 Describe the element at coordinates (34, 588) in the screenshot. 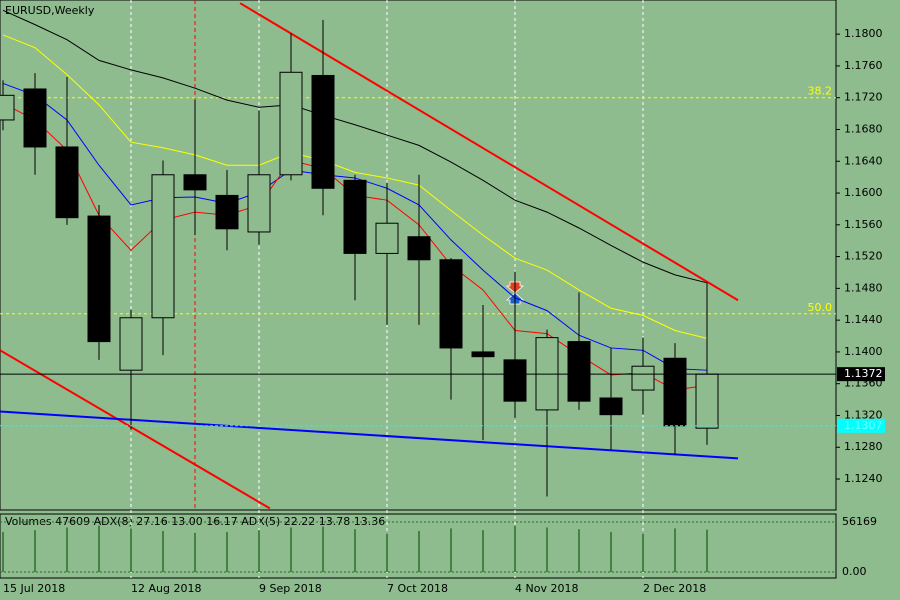

I see `x-tick-label: 15 Jul 2018` at that location.